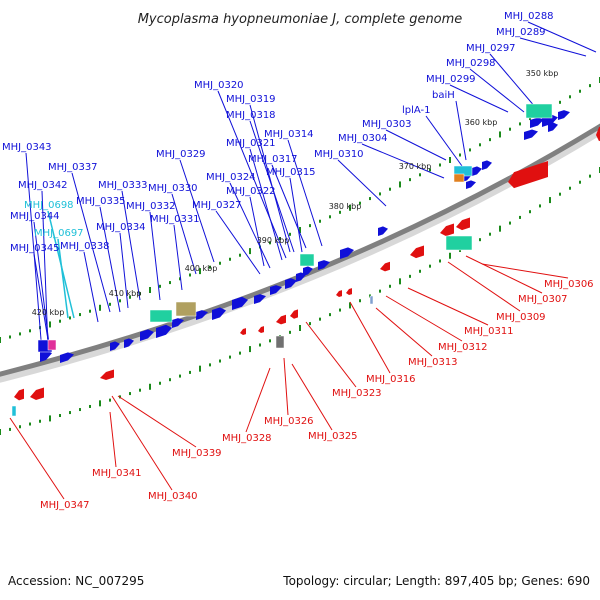 This screenshot has width=600, height=600. Describe the element at coordinates (451, 79) in the screenshot. I see `forward-gene-label: MHJ_0299` at that location.